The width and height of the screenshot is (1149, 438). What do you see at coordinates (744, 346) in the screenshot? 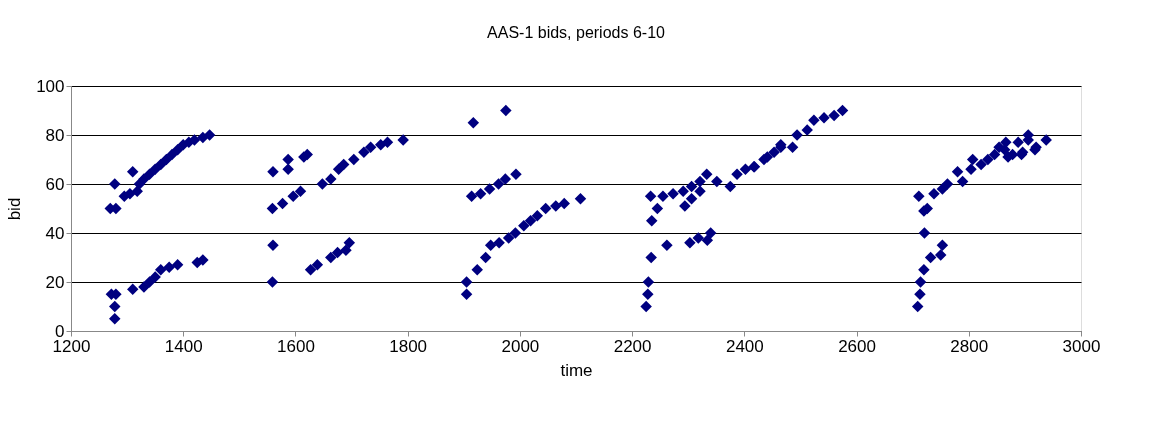
I see `x-tick-label: 2400` at bounding box center [744, 346].